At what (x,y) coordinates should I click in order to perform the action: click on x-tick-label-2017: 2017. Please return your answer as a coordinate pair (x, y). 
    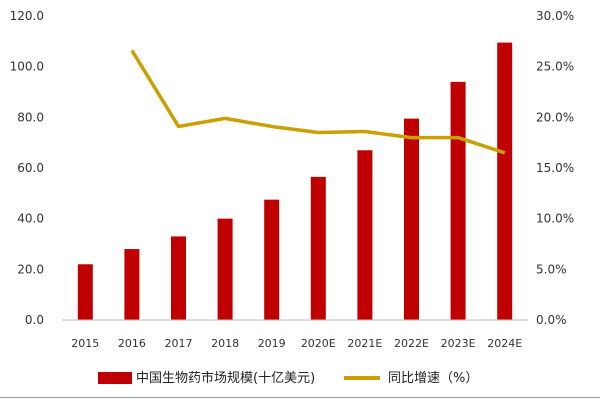
    Looking at the image, I should click on (179, 343).